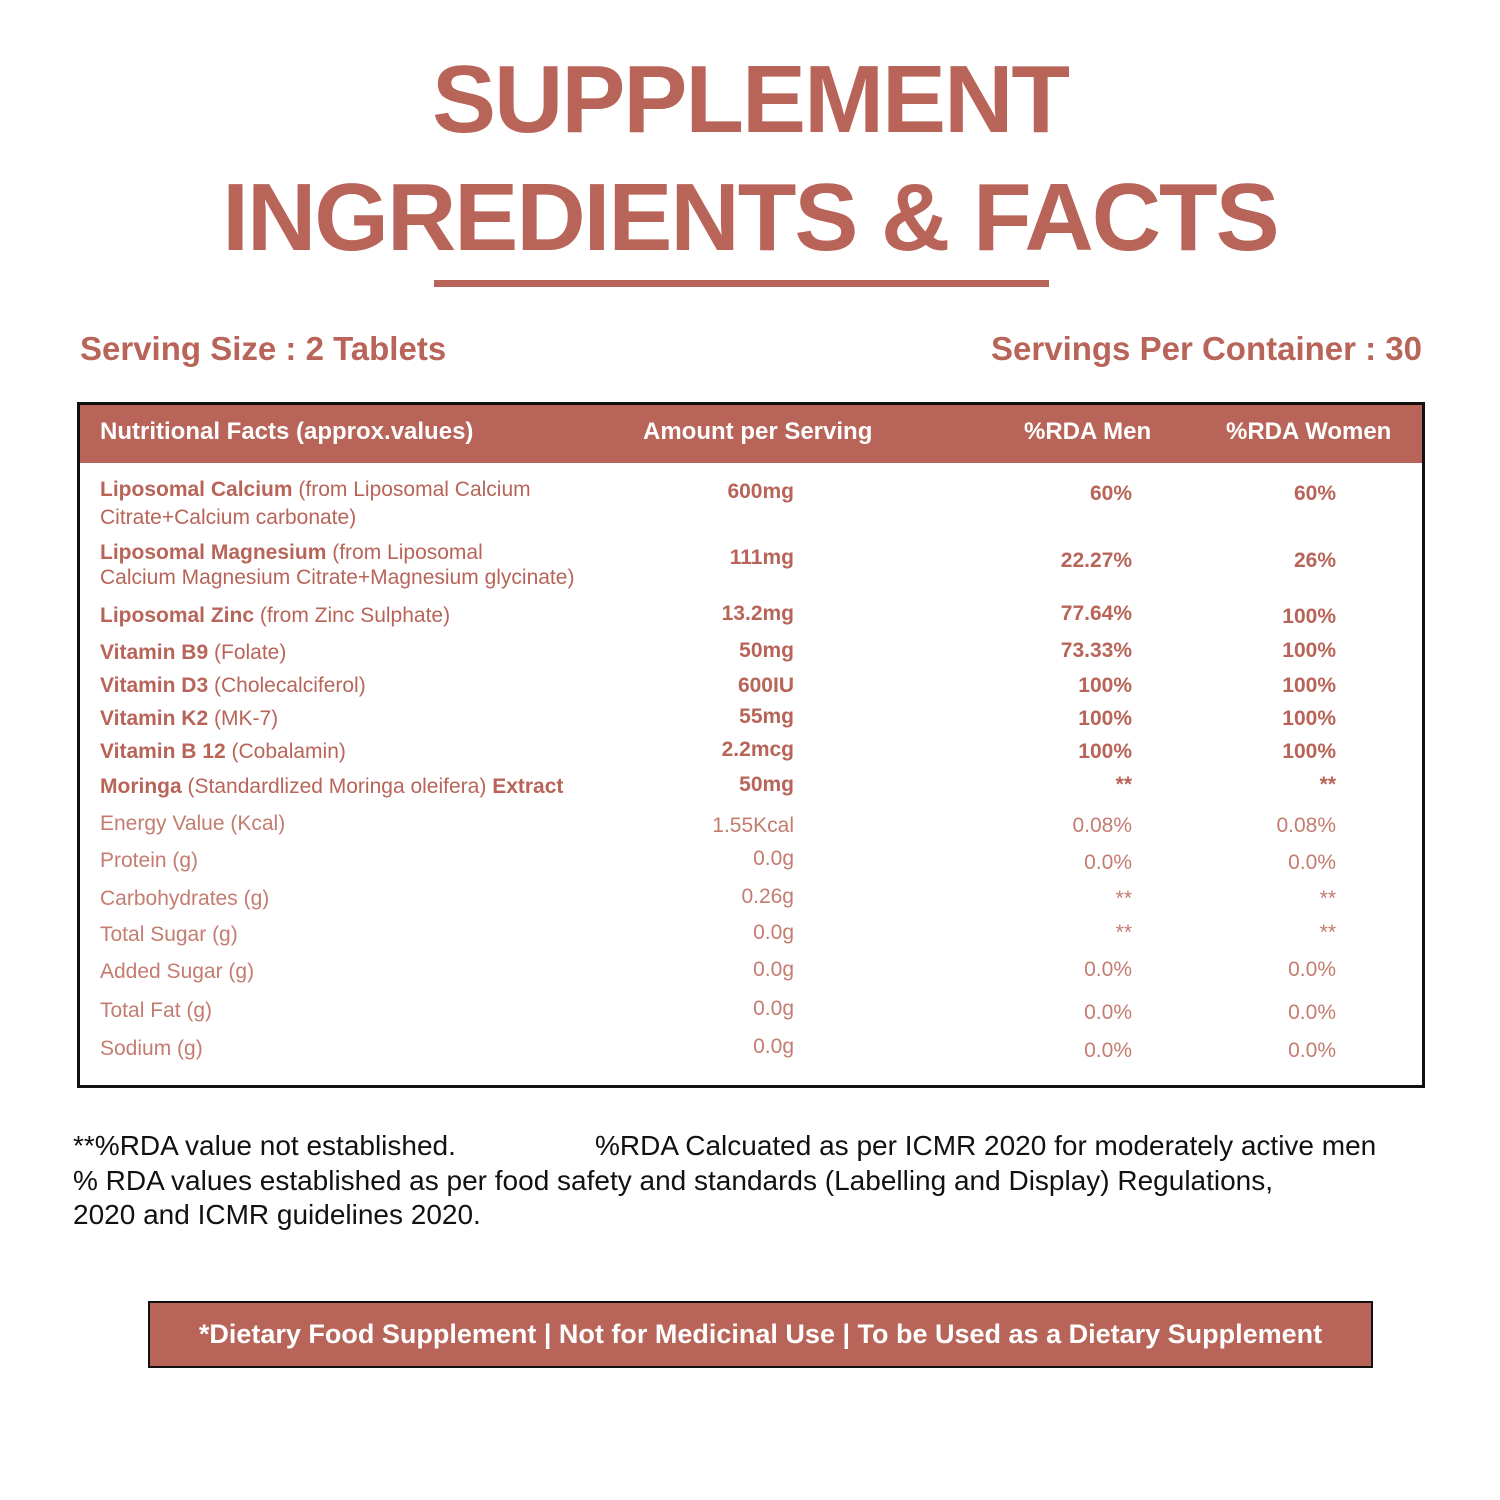 The width and height of the screenshot is (1500, 1500). What do you see at coordinates (1314, 560) in the screenshot?
I see `rda-women-cell: 26%` at bounding box center [1314, 560].